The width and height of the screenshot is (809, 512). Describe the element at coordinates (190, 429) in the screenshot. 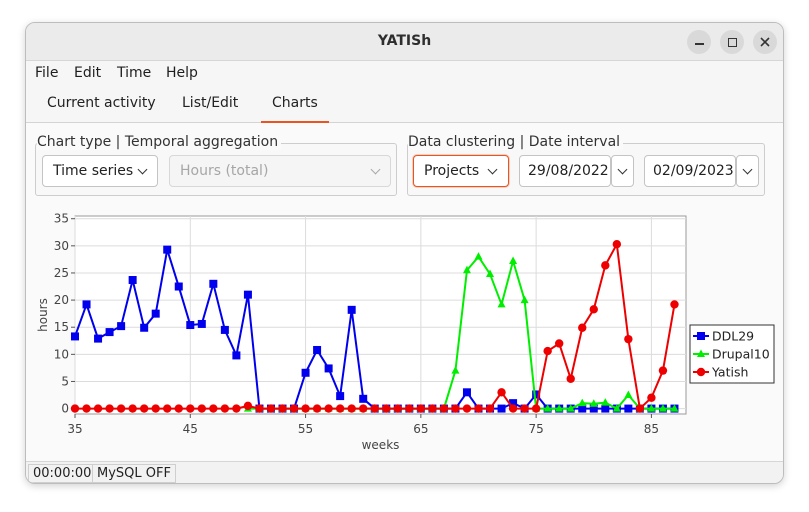

I see `x-tick-label: 45` at that location.